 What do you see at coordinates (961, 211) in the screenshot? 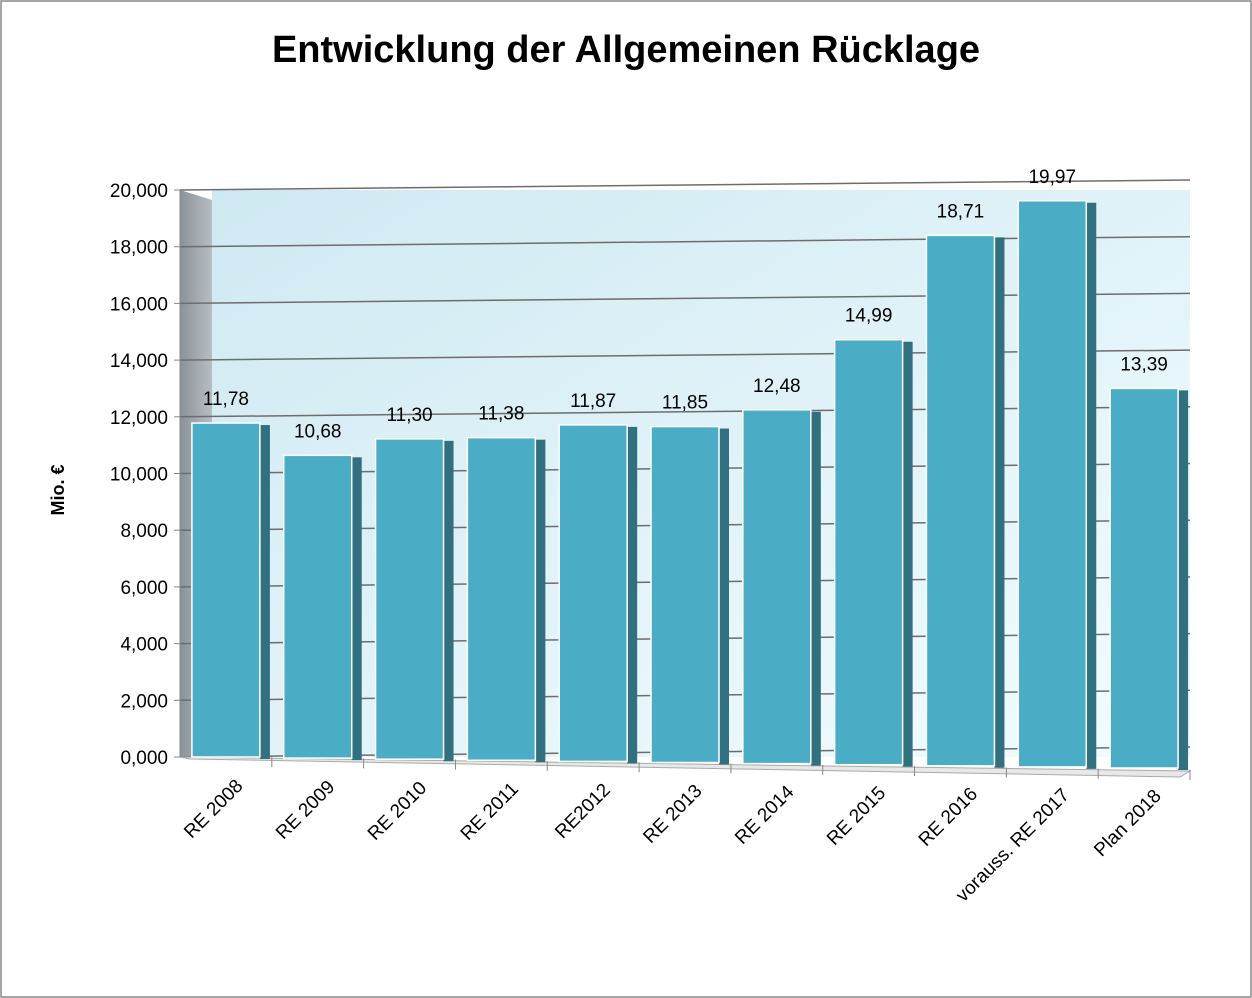
I see `data-label: 18,71` at bounding box center [961, 211].